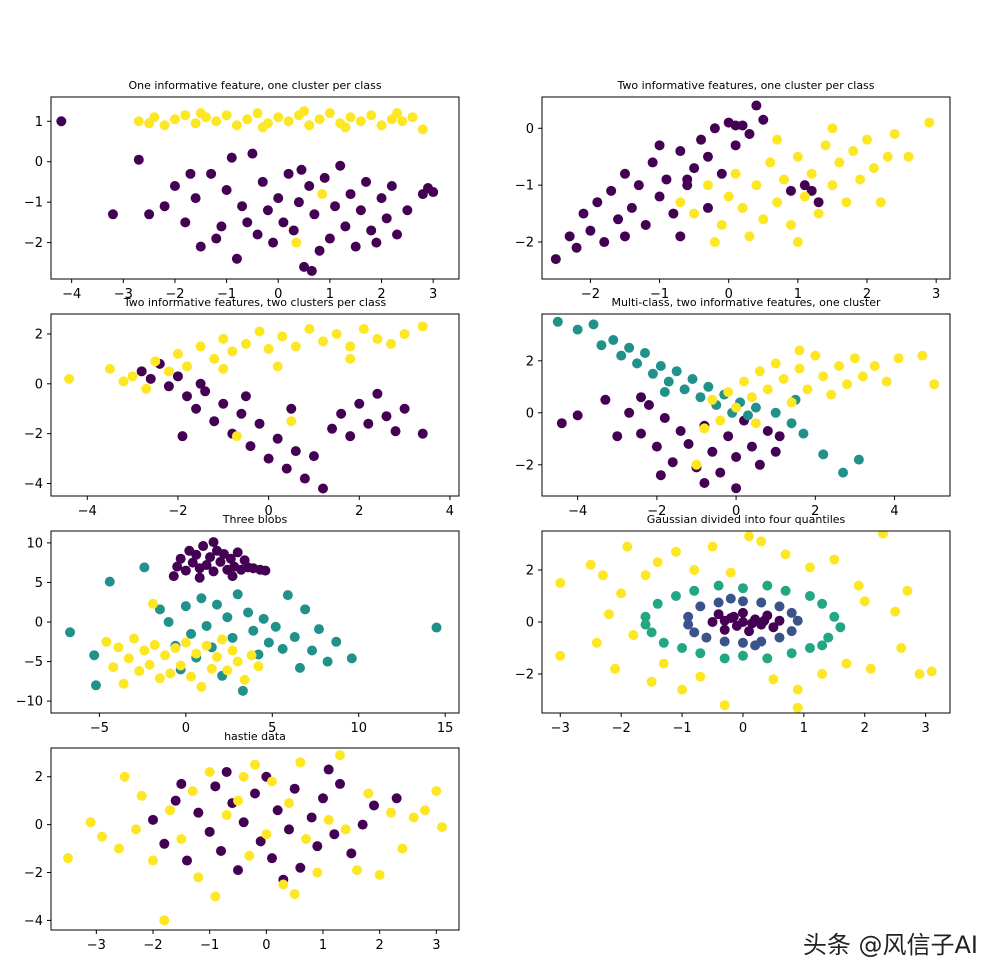  Describe the element at coordinates (177, 511) in the screenshot. I see `x-tick-label: −2` at that location.